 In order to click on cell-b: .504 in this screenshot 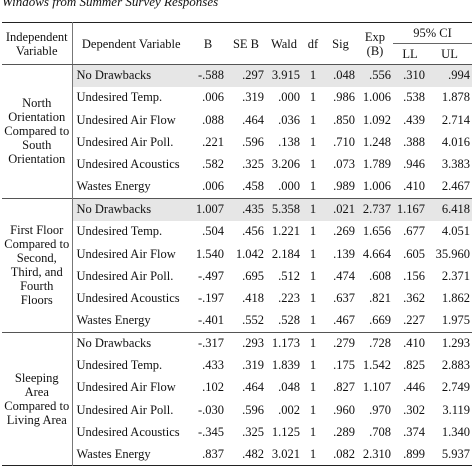, I will do `click(213, 231)`.